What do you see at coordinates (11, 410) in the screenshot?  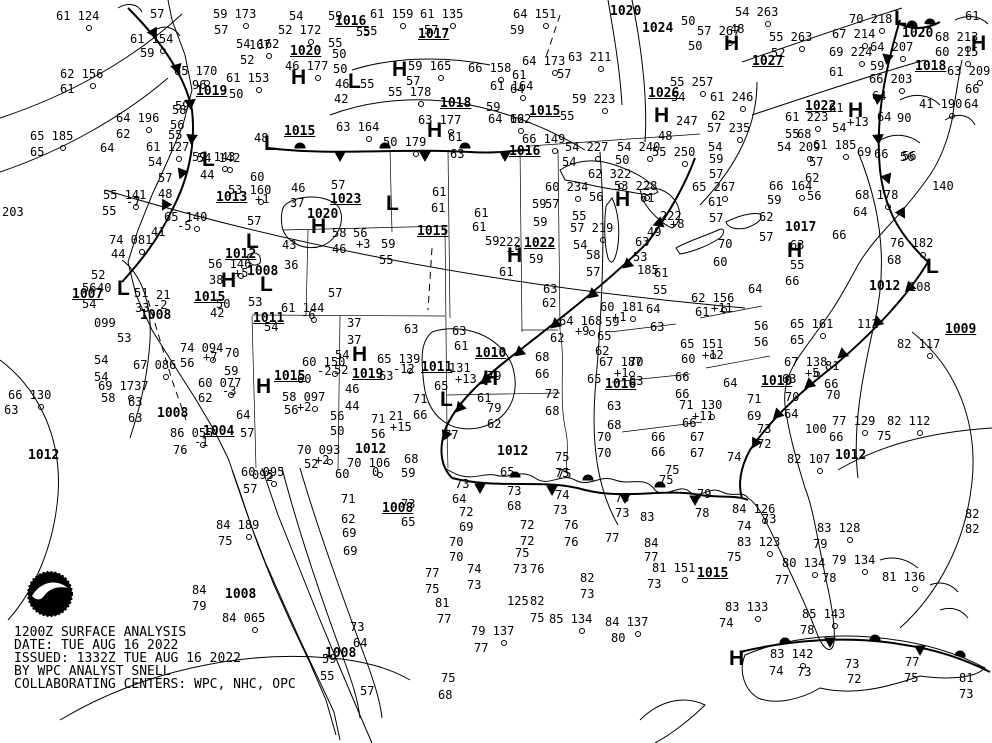 I see `station-value: 63` at bounding box center [11, 410].